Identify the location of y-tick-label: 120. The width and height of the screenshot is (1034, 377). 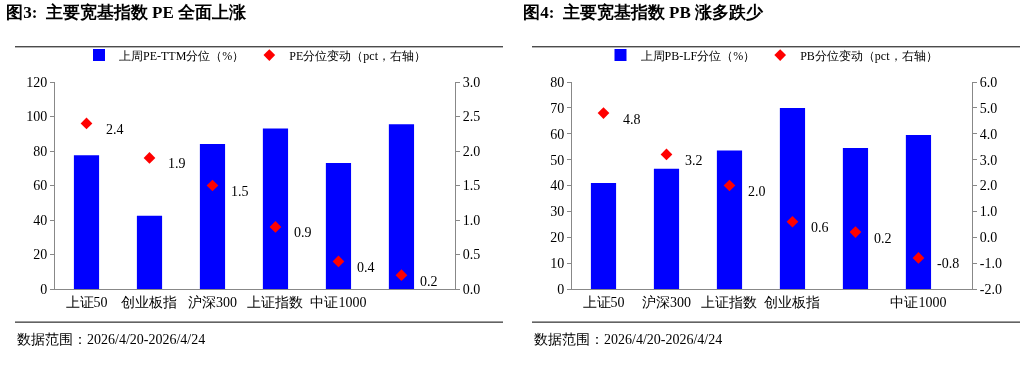
(37, 82).